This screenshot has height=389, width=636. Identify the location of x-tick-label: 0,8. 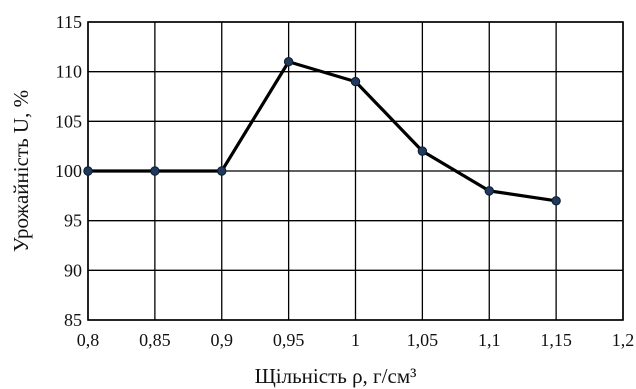
(88, 340).